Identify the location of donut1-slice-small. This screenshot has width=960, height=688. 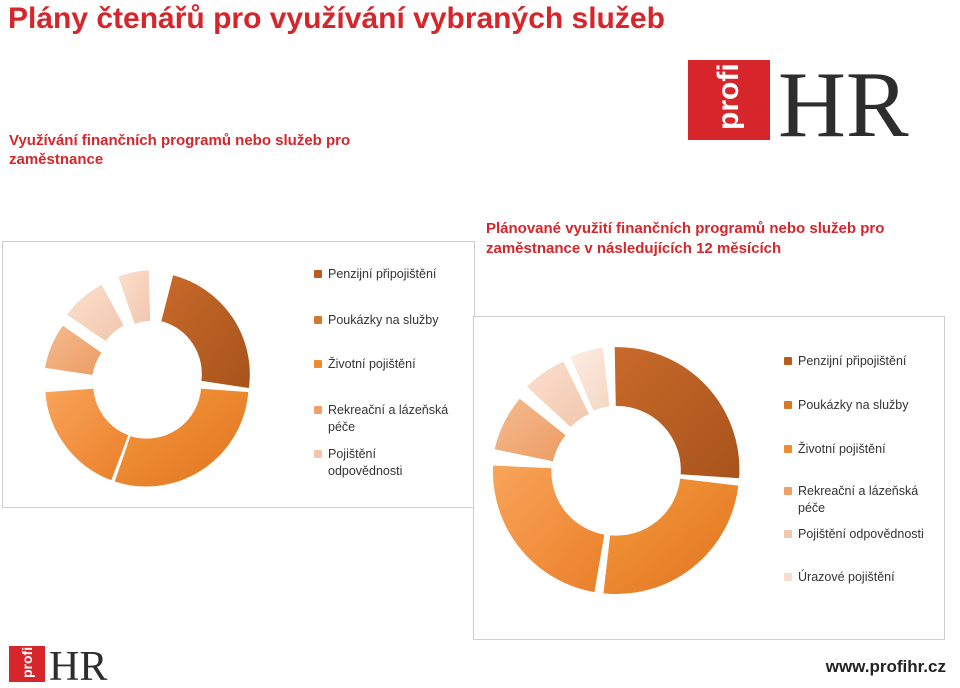
(134, 297).